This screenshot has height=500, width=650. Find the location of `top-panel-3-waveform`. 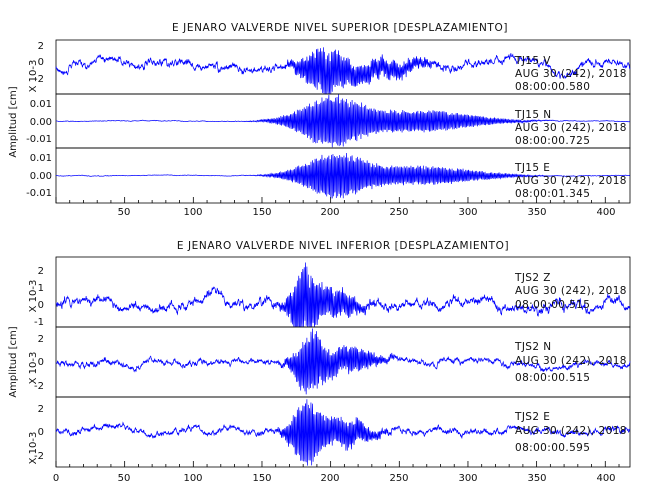

top-panel-3-waveform is located at coordinates (343, 175).